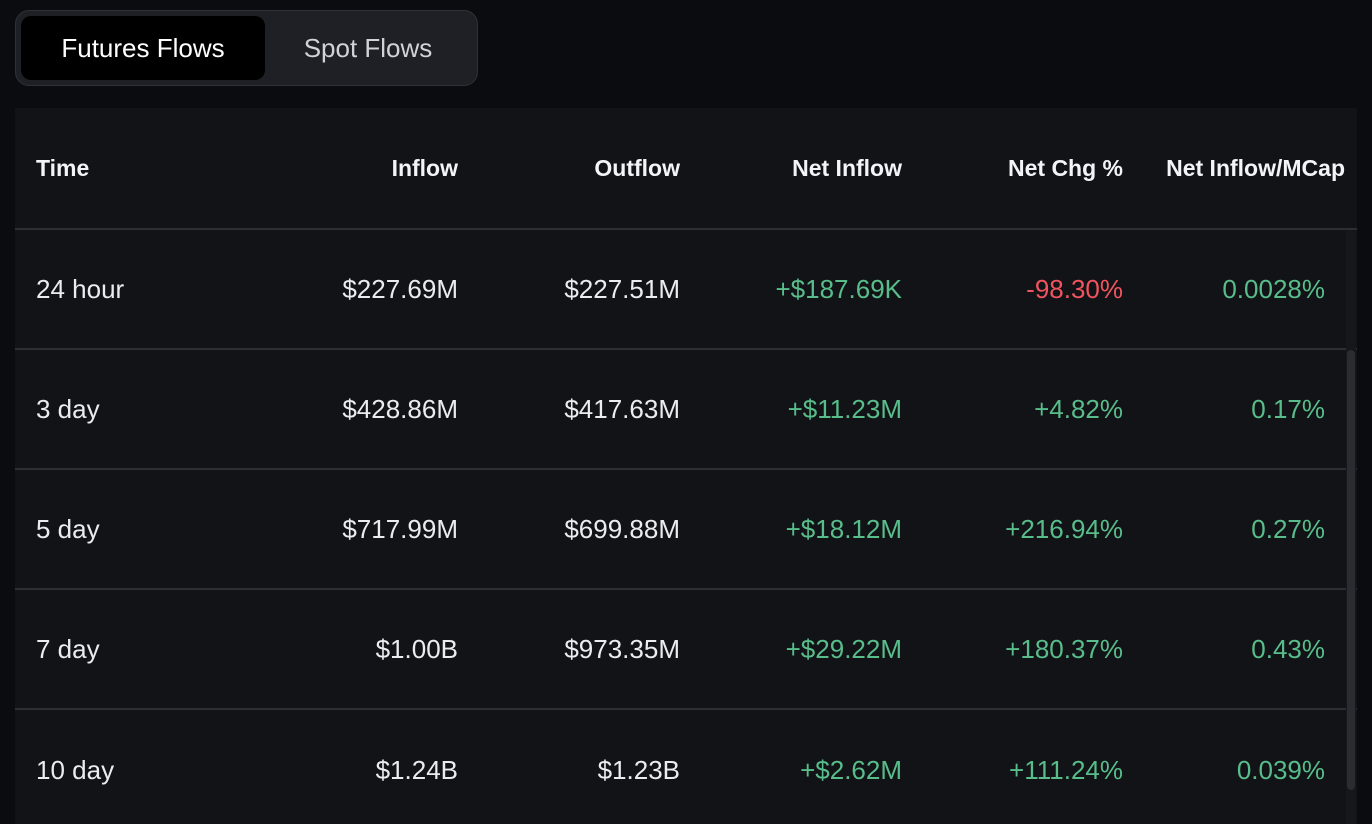  I want to click on cell-net-inflow-mcap: 0.0028%, so click(1273, 288).